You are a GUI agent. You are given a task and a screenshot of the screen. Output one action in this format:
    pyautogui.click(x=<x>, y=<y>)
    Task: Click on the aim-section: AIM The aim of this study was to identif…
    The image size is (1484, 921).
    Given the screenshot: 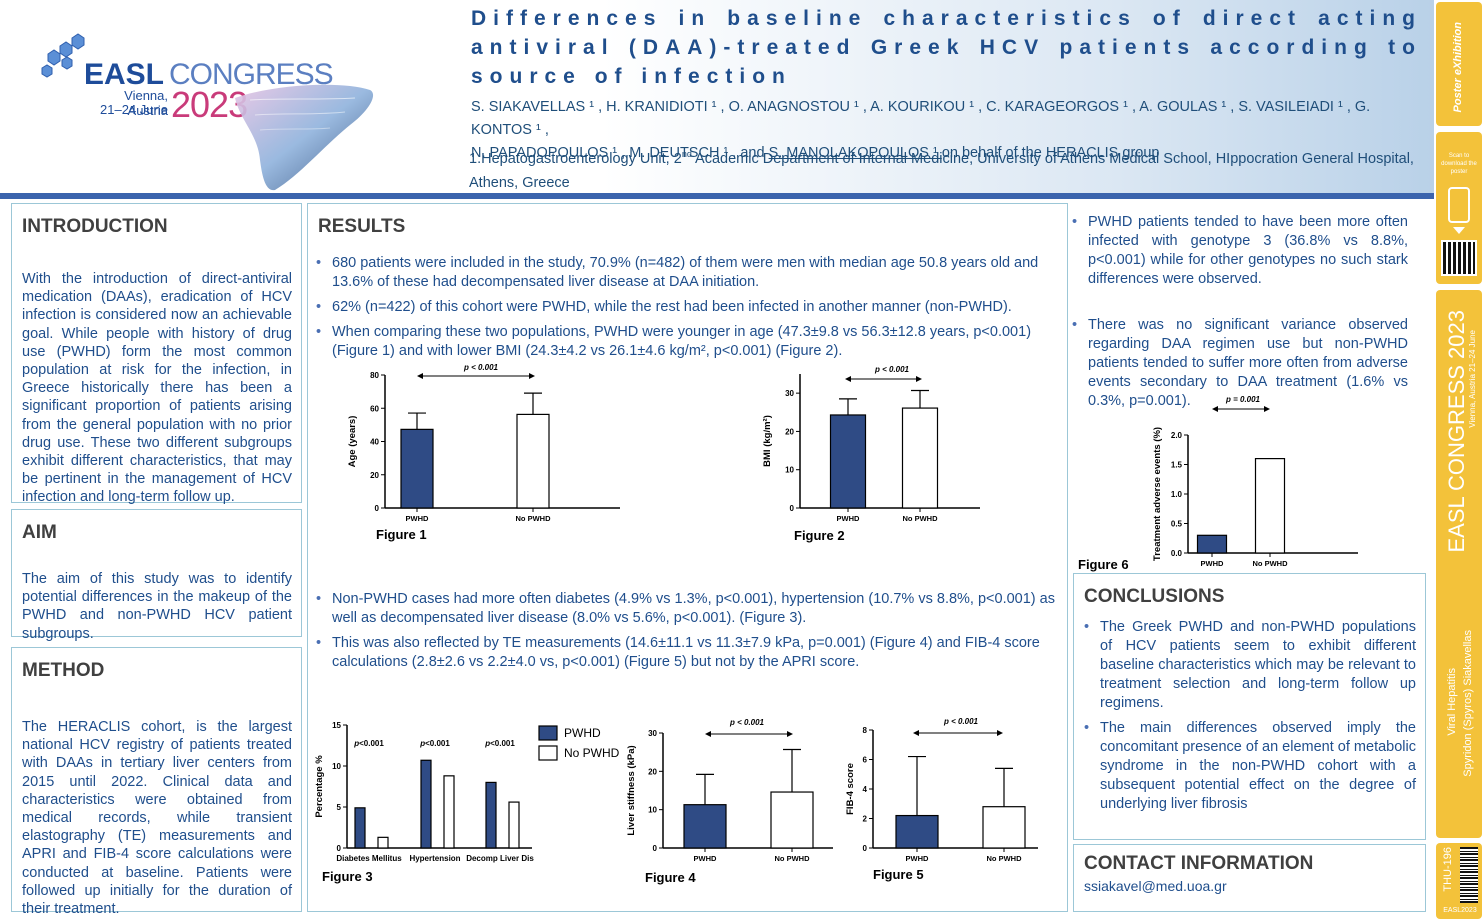 What is the action you would take?
    pyautogui.click(x=156, y=575)
    